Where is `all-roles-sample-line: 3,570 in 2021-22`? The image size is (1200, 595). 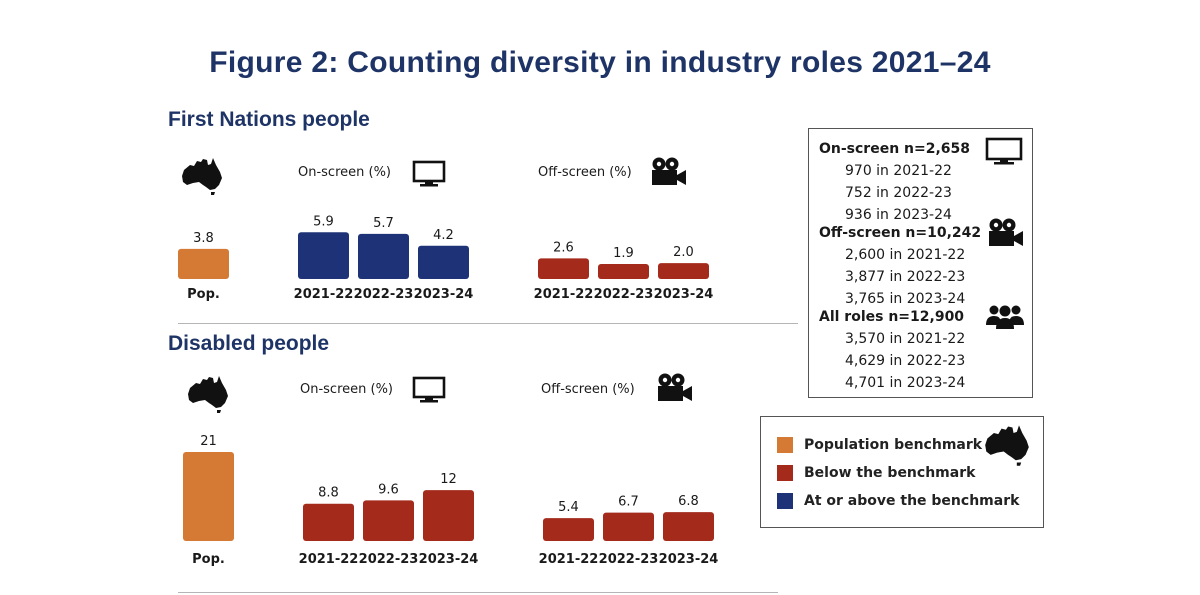
all-roles-sample-line: 3,570 in 2021-22 is located at coordinates (905, 339).